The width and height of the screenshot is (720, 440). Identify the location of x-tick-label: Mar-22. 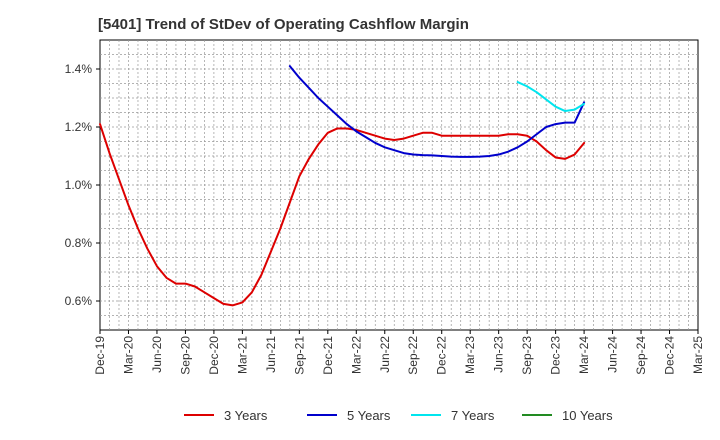
(356, 355).